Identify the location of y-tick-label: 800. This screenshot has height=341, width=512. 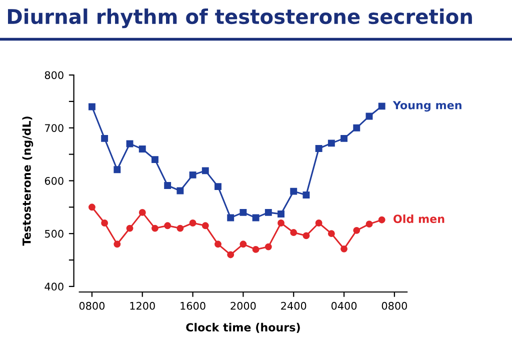
(54, 75).